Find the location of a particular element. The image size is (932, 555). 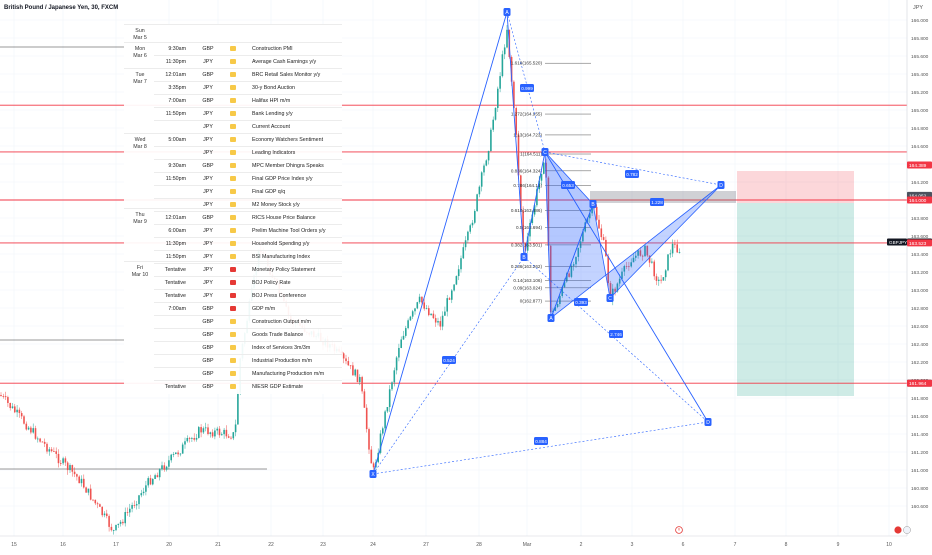

event-time: 11:30pm is located at coordinates (175, 244).